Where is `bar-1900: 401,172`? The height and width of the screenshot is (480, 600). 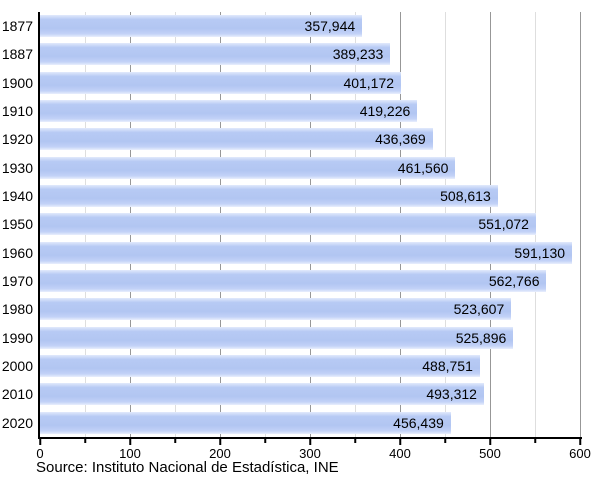 bar-1900: 401,172 is located at coordinates (221, 82).